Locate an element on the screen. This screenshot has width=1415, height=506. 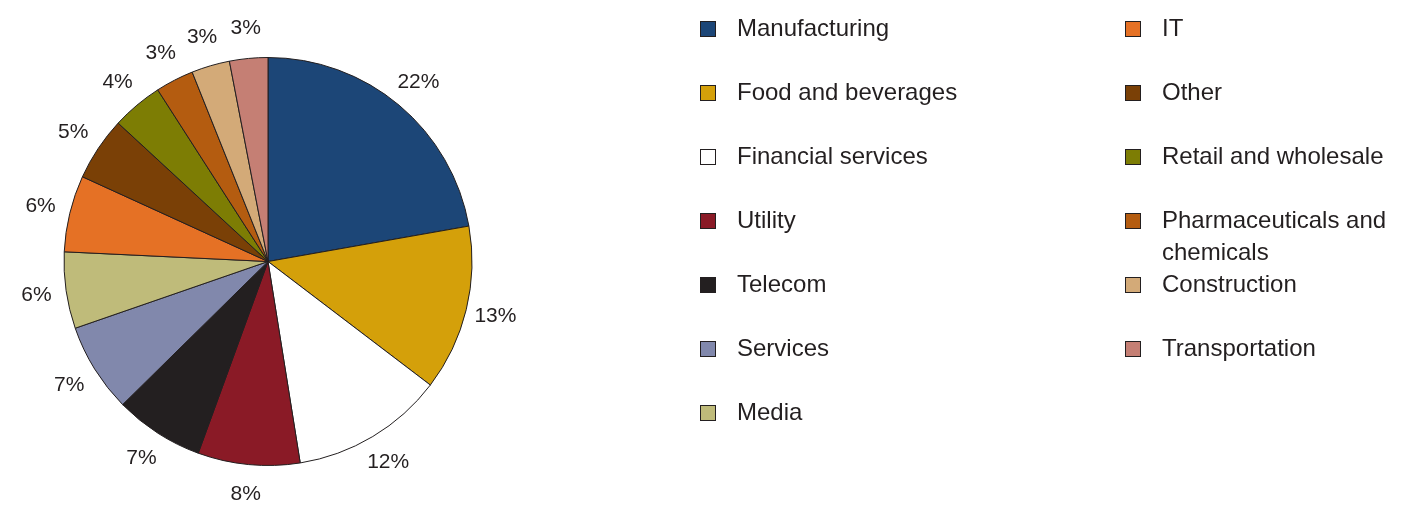
data-label: 4% is located at coordinates (117, 81).